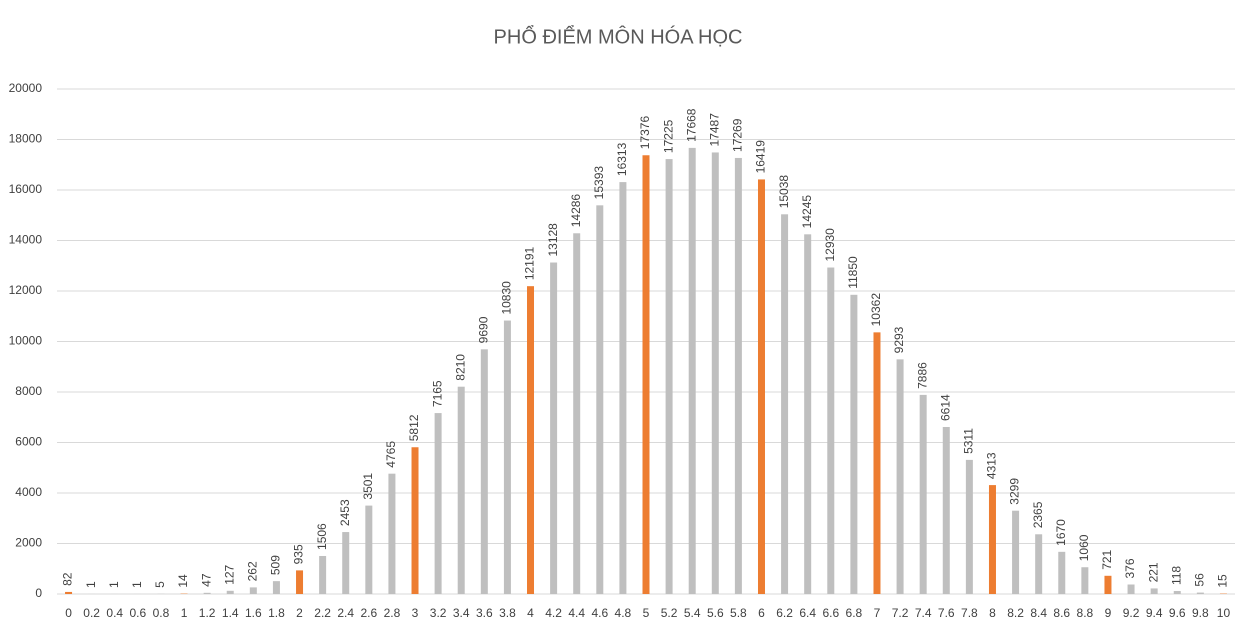  What do you see at coordinates (576, 613) in the screenshot?
I see `x-tick-label: 4.4` at bounding box center [576, 613].